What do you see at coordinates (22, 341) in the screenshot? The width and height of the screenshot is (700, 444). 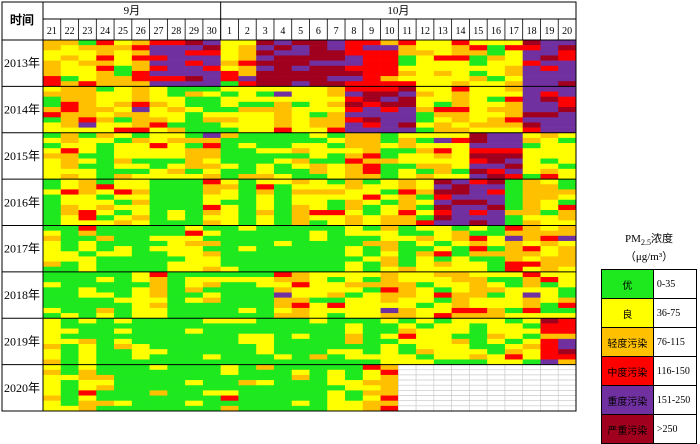 I see `year-label: 2019年` at bounding box center [22, 341].